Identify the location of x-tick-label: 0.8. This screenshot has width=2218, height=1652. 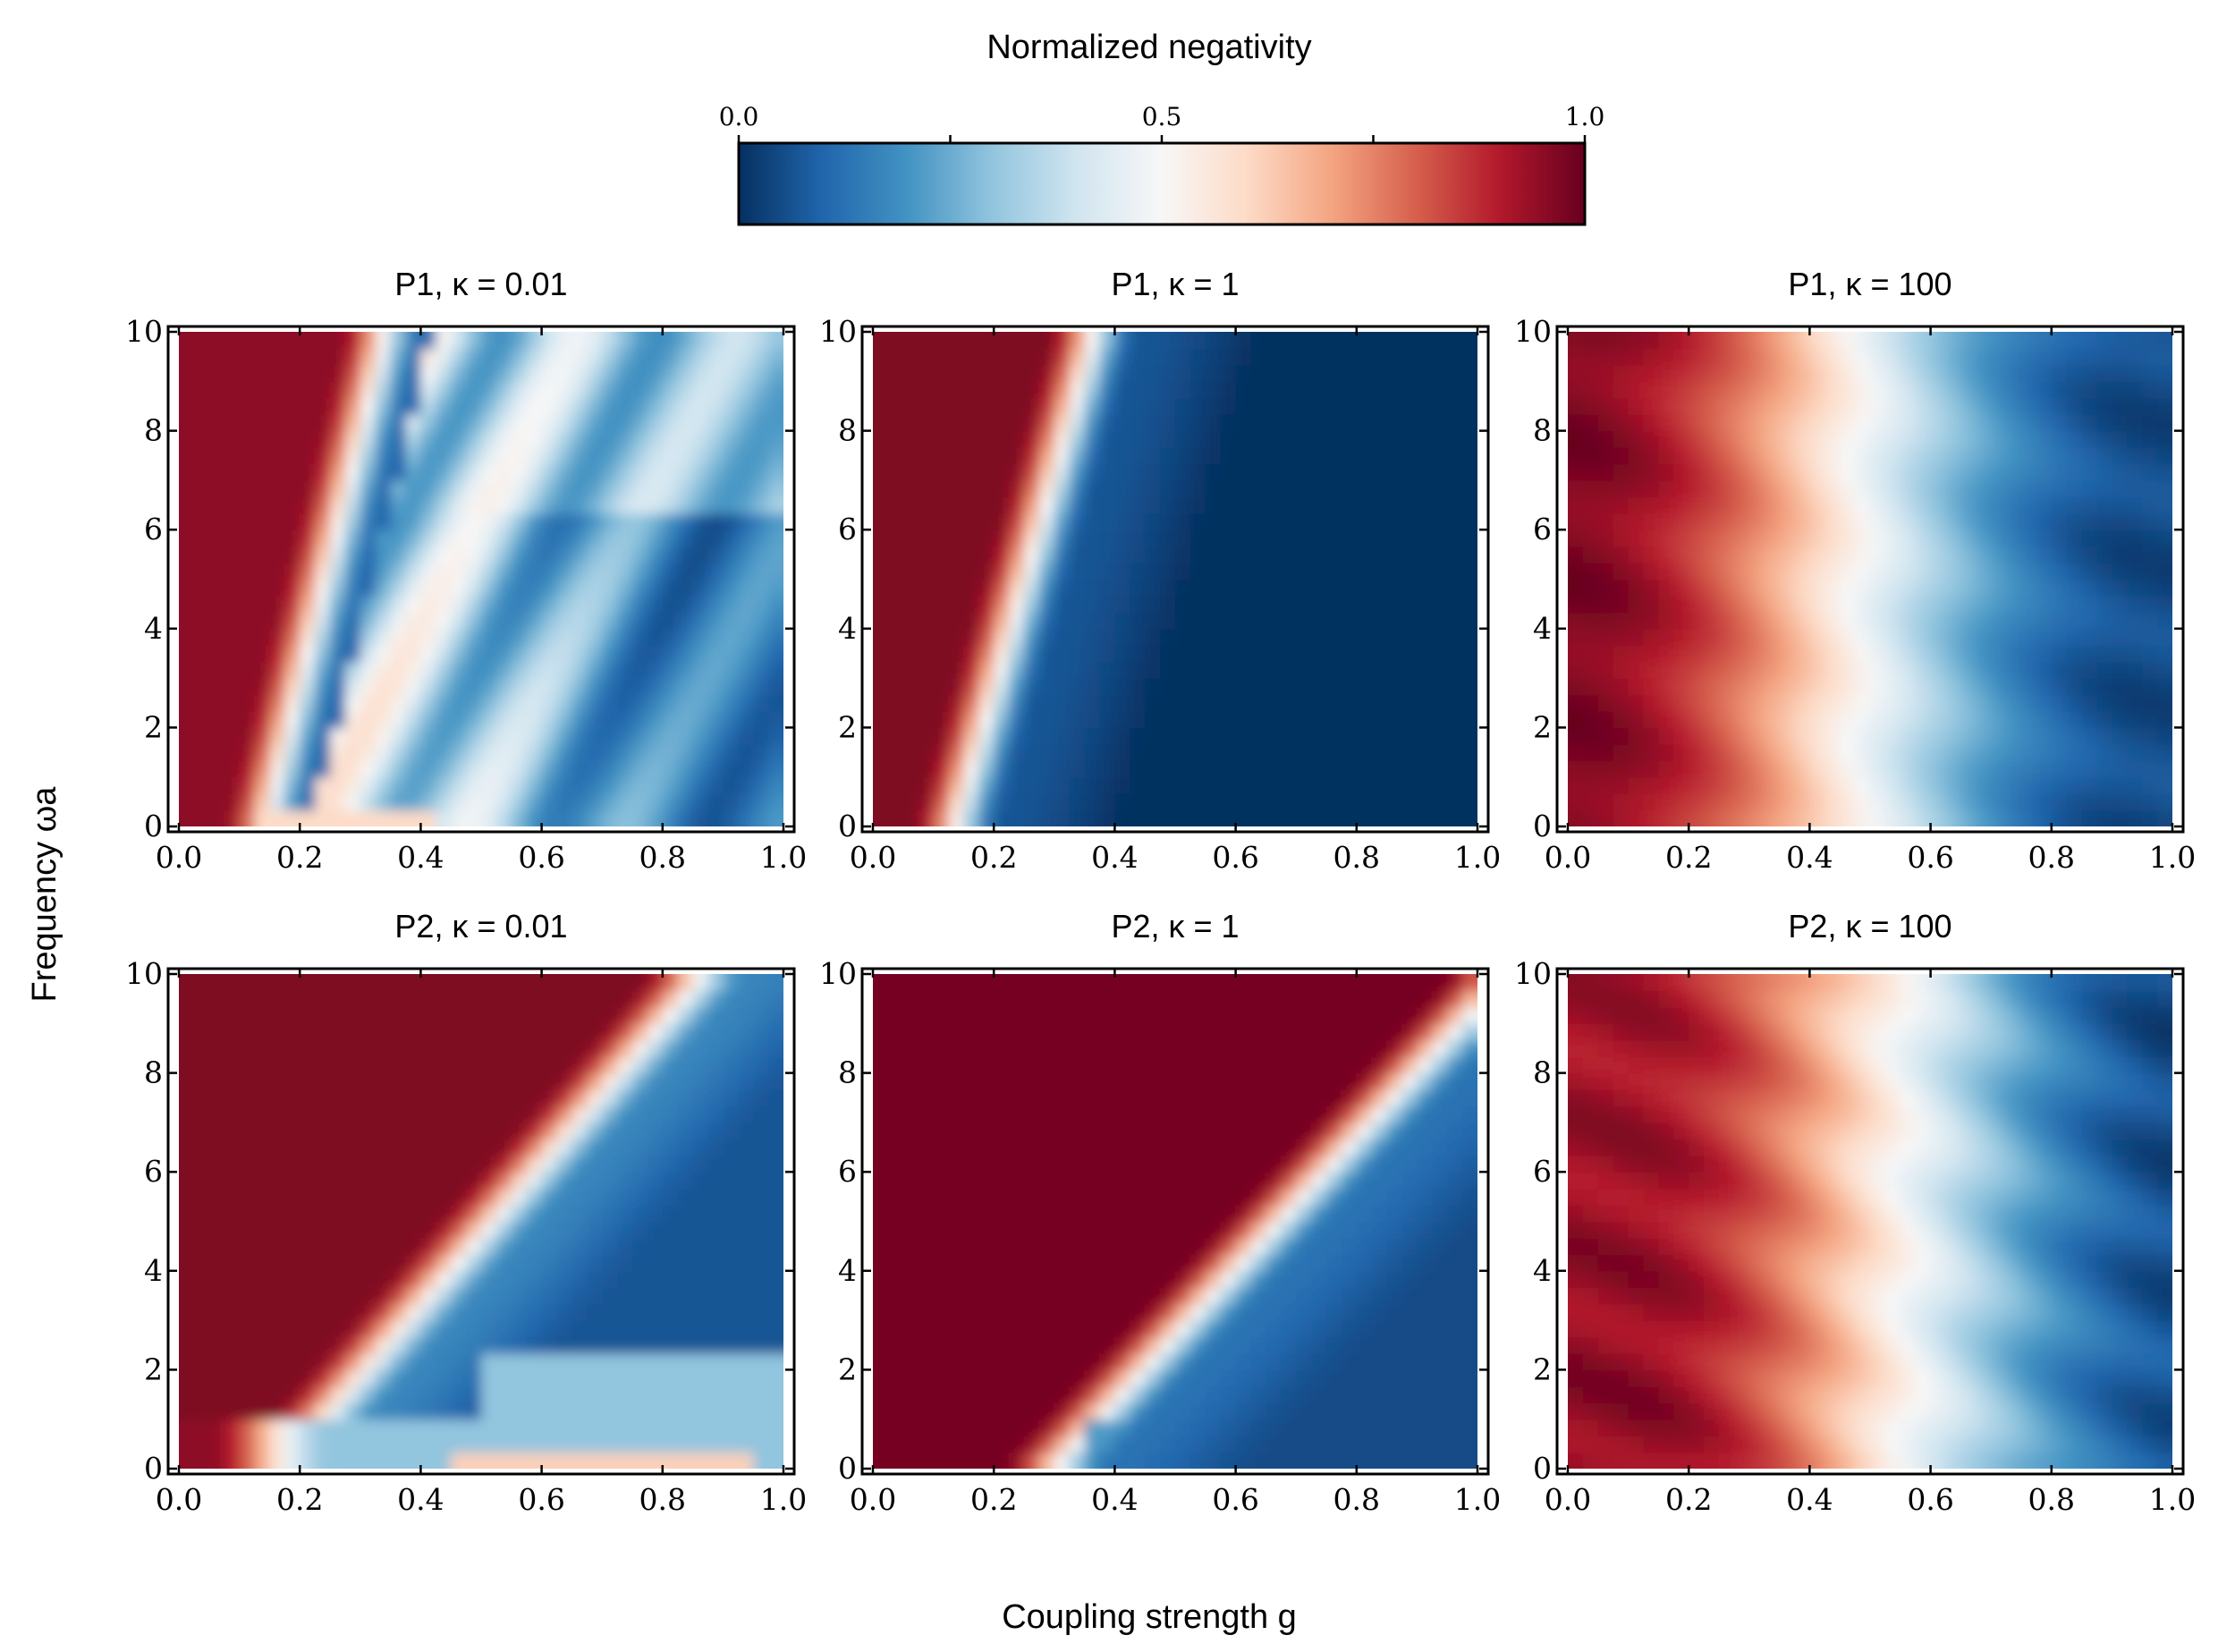
(1357, 857).